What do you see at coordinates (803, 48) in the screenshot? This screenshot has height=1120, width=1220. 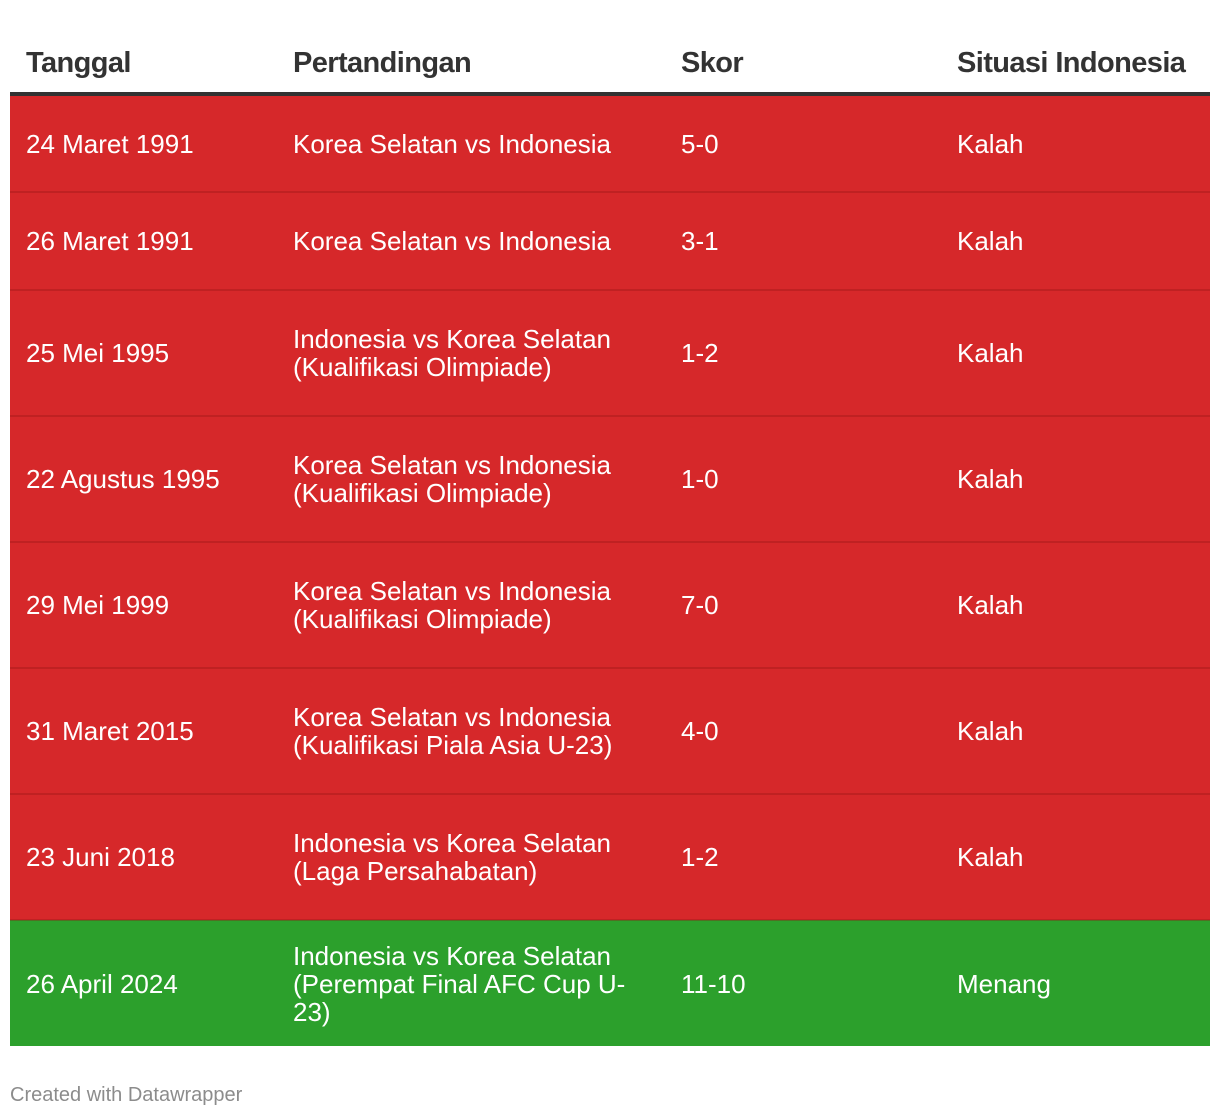 I see `column-header-score: Skor` at bounding box center [803, 48].